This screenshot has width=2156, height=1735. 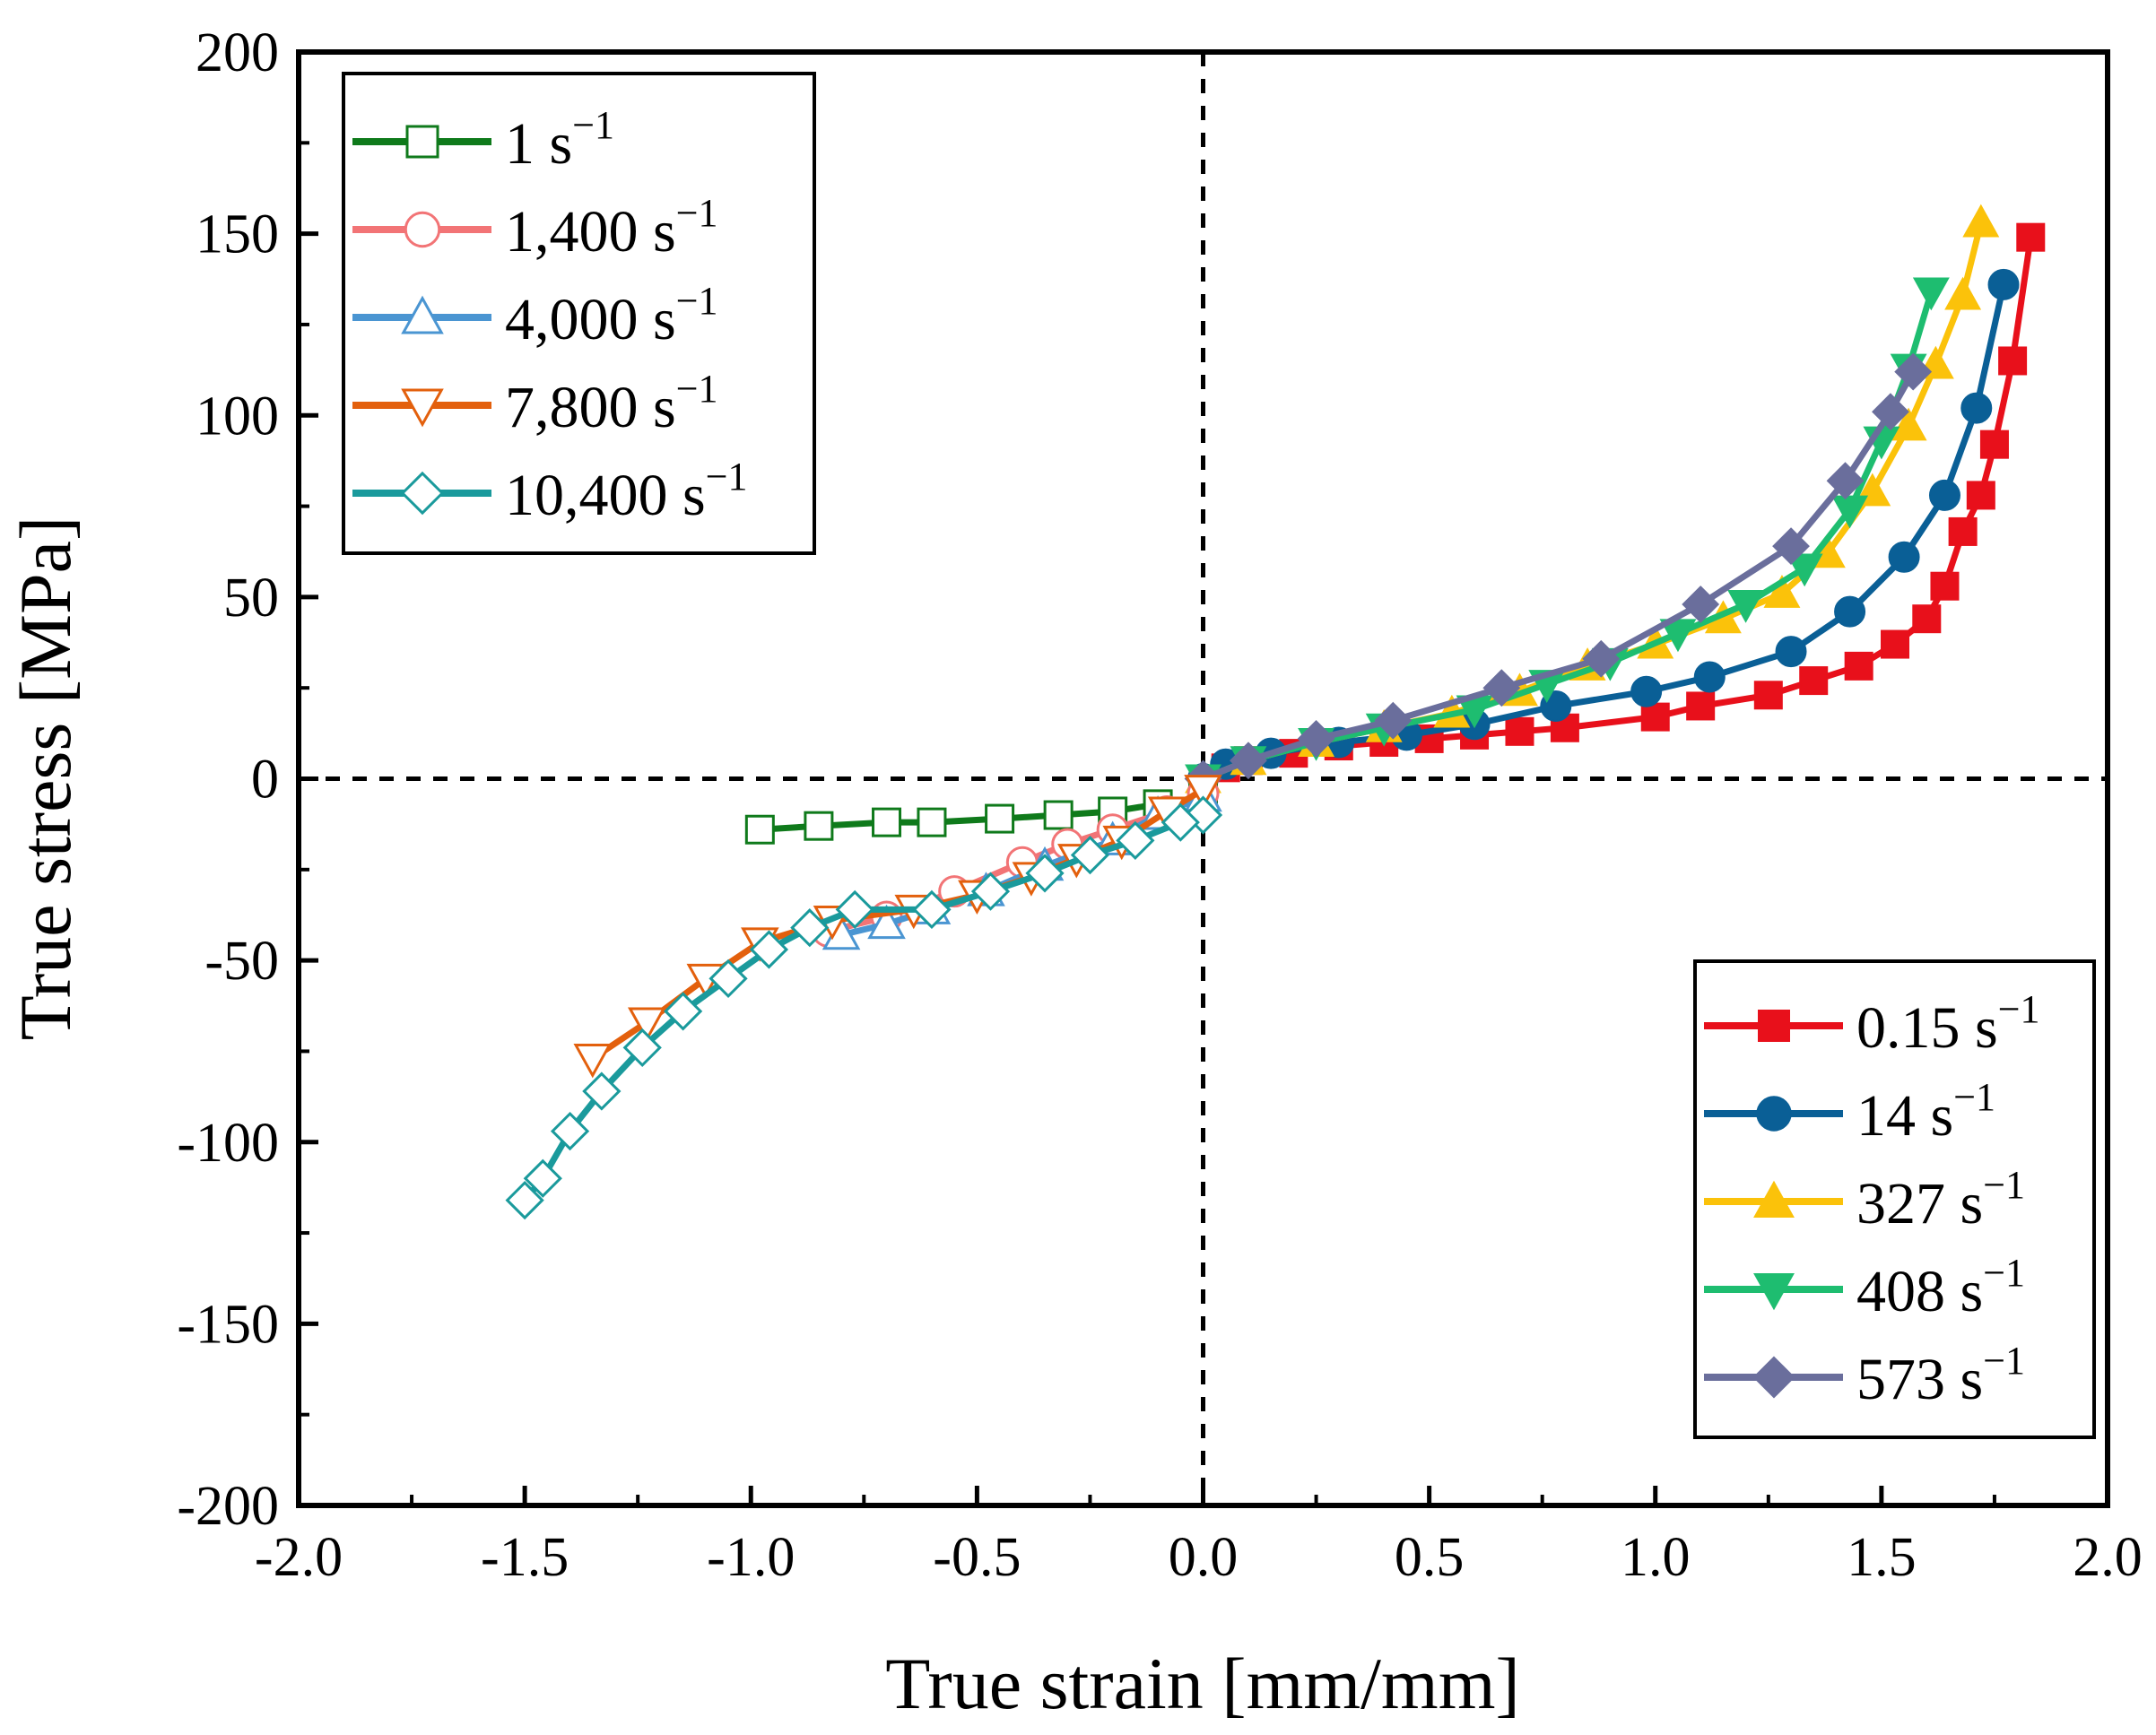 I want to click on x-tick-label: -1.5, so click(x=525, y=1557).